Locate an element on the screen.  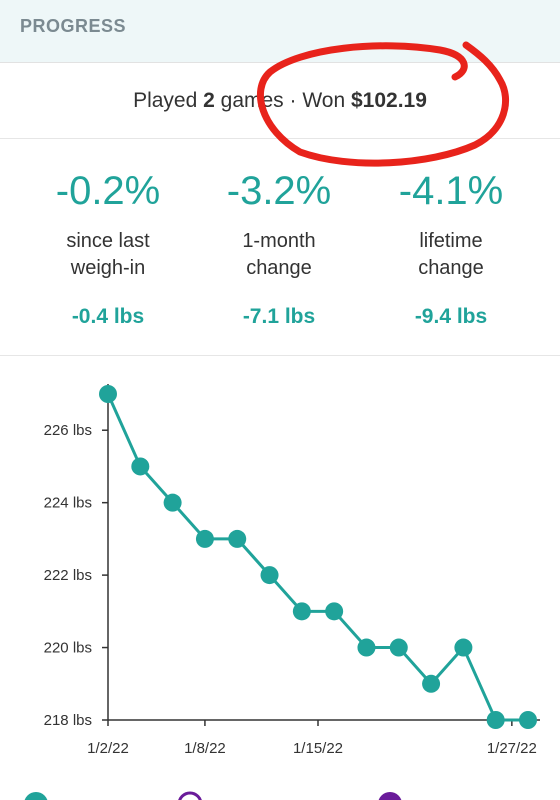
stat-label-line1: lifetime is located at coordinates (451, 241).